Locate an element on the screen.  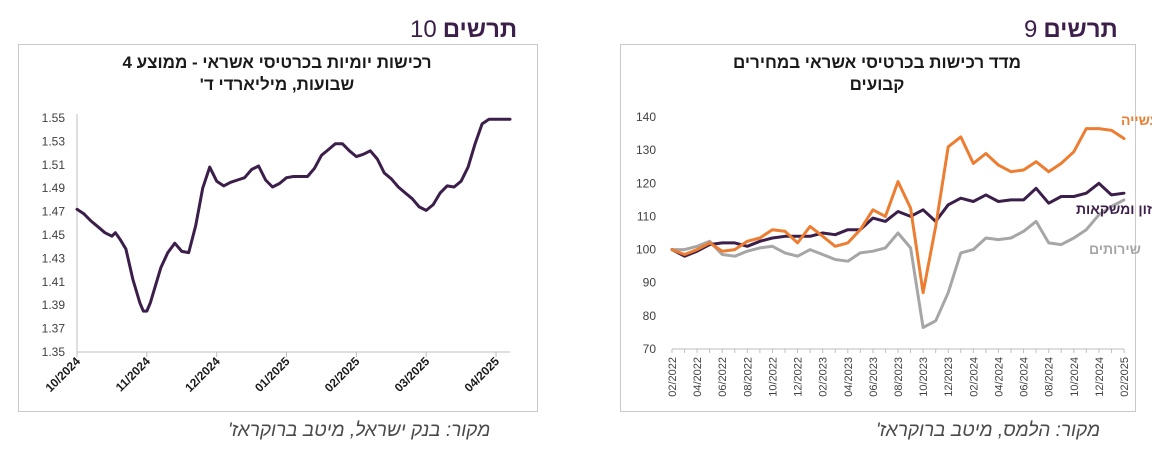
right-x-tick-label: 04/2023 is located at coordinates (849, 377).